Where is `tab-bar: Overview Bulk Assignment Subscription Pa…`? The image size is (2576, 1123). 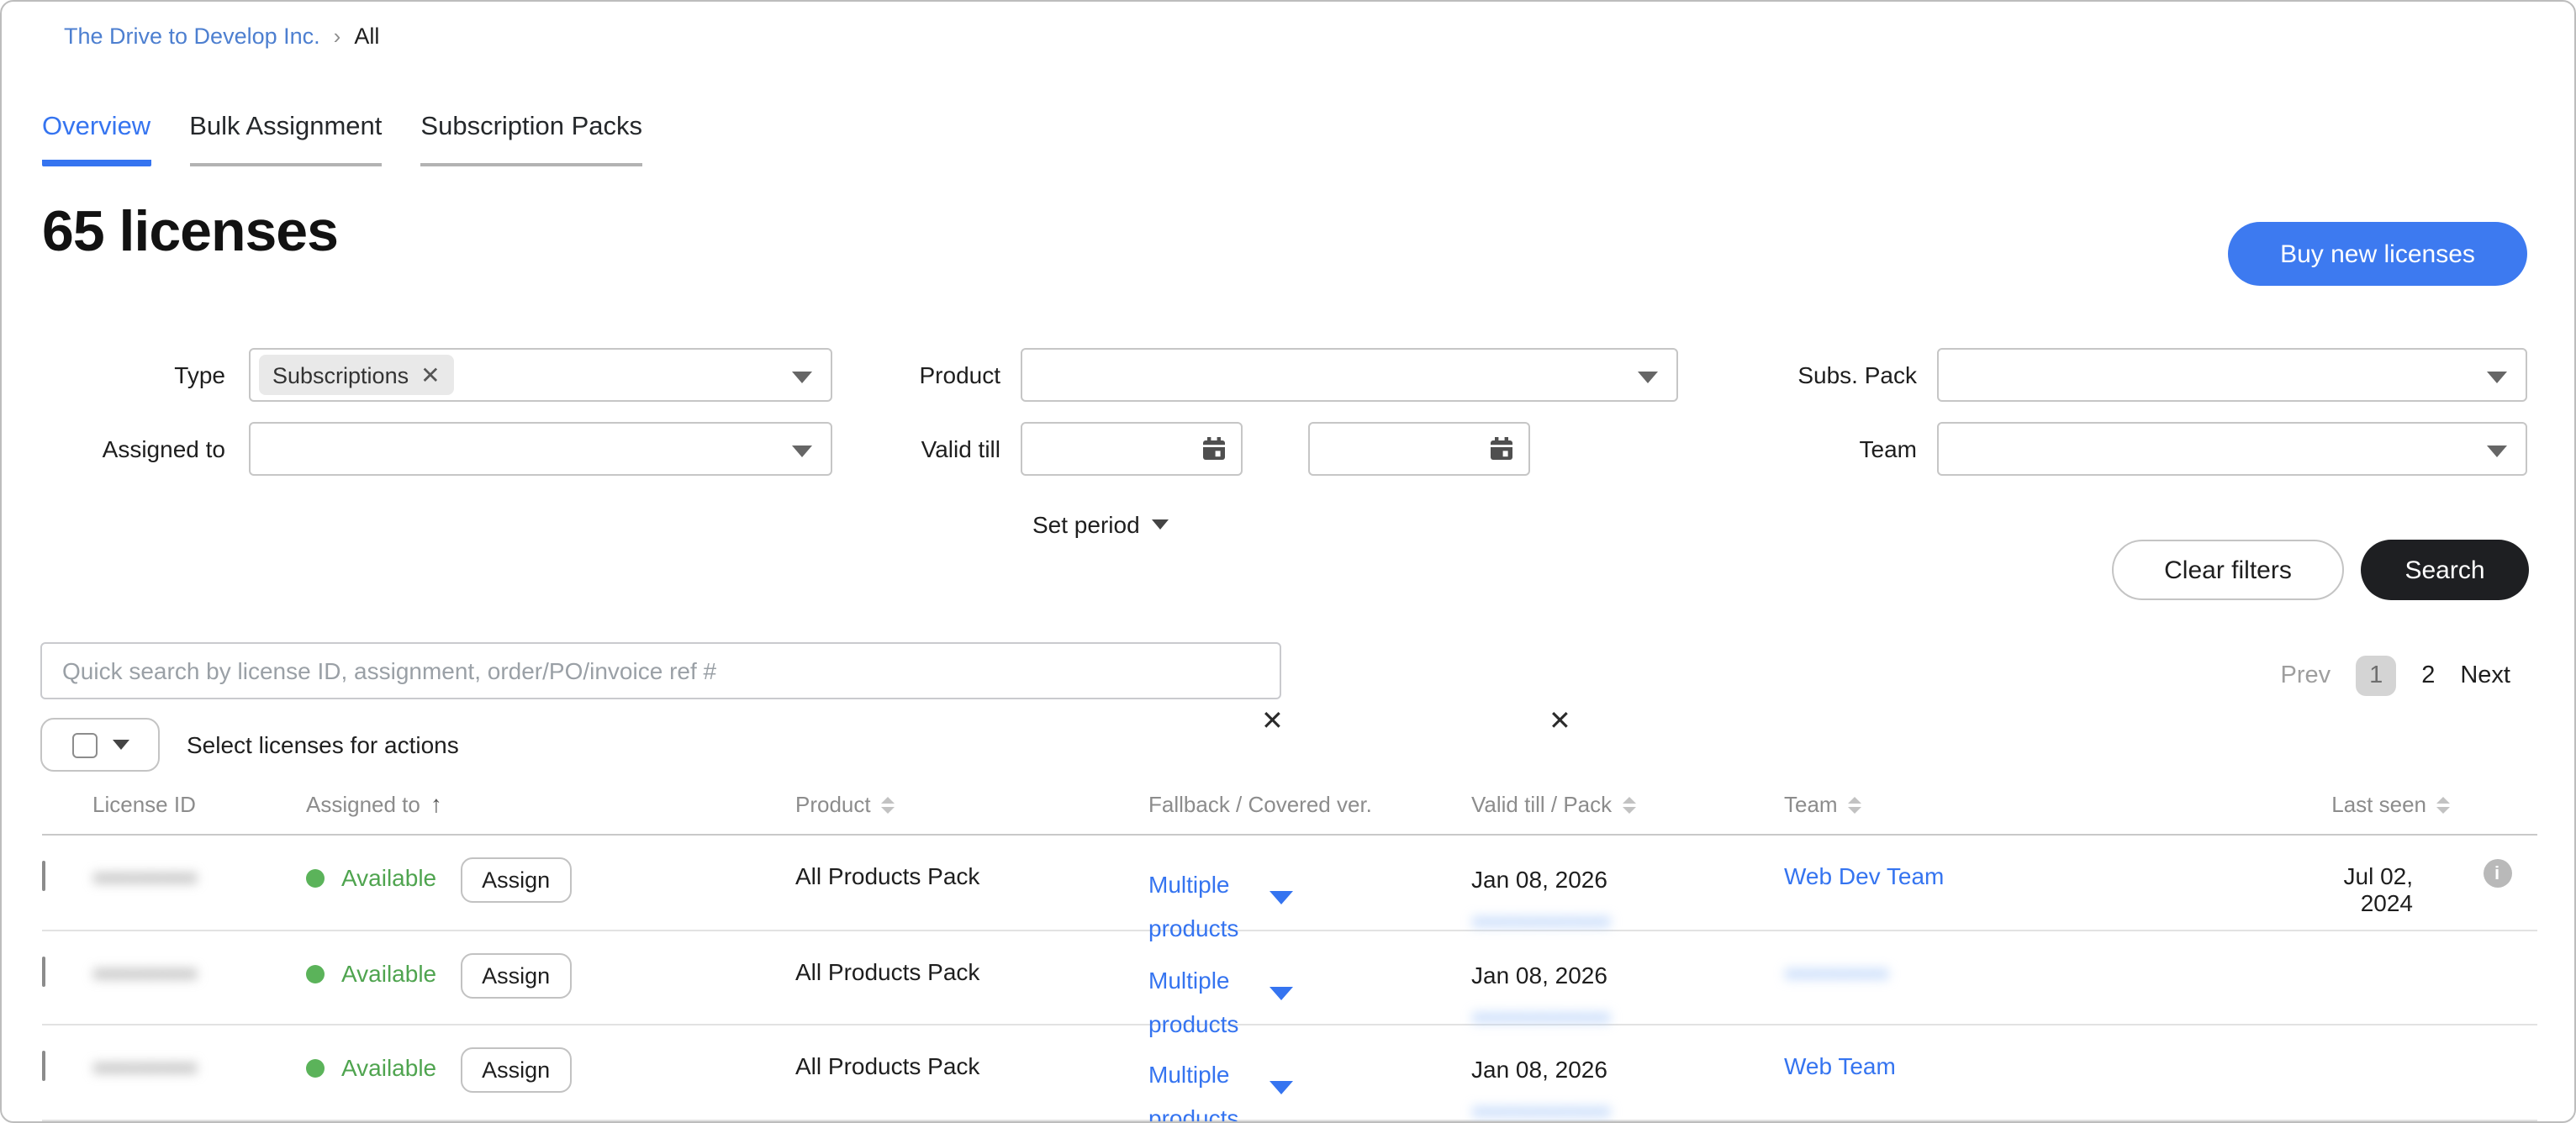 tab-bar: Overview Bulk Assignment Subscription Pa… is located at coordinates (362, 139).